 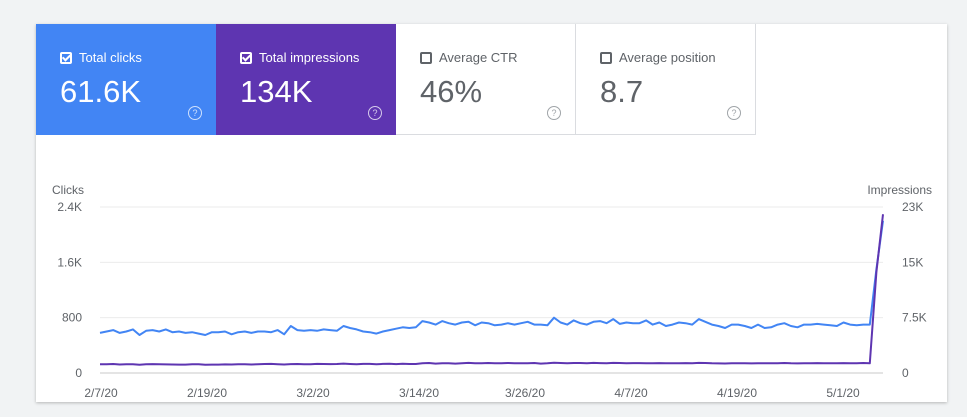 I want to click on left-tick-label: 2.4K, so click(x=69, y=207).